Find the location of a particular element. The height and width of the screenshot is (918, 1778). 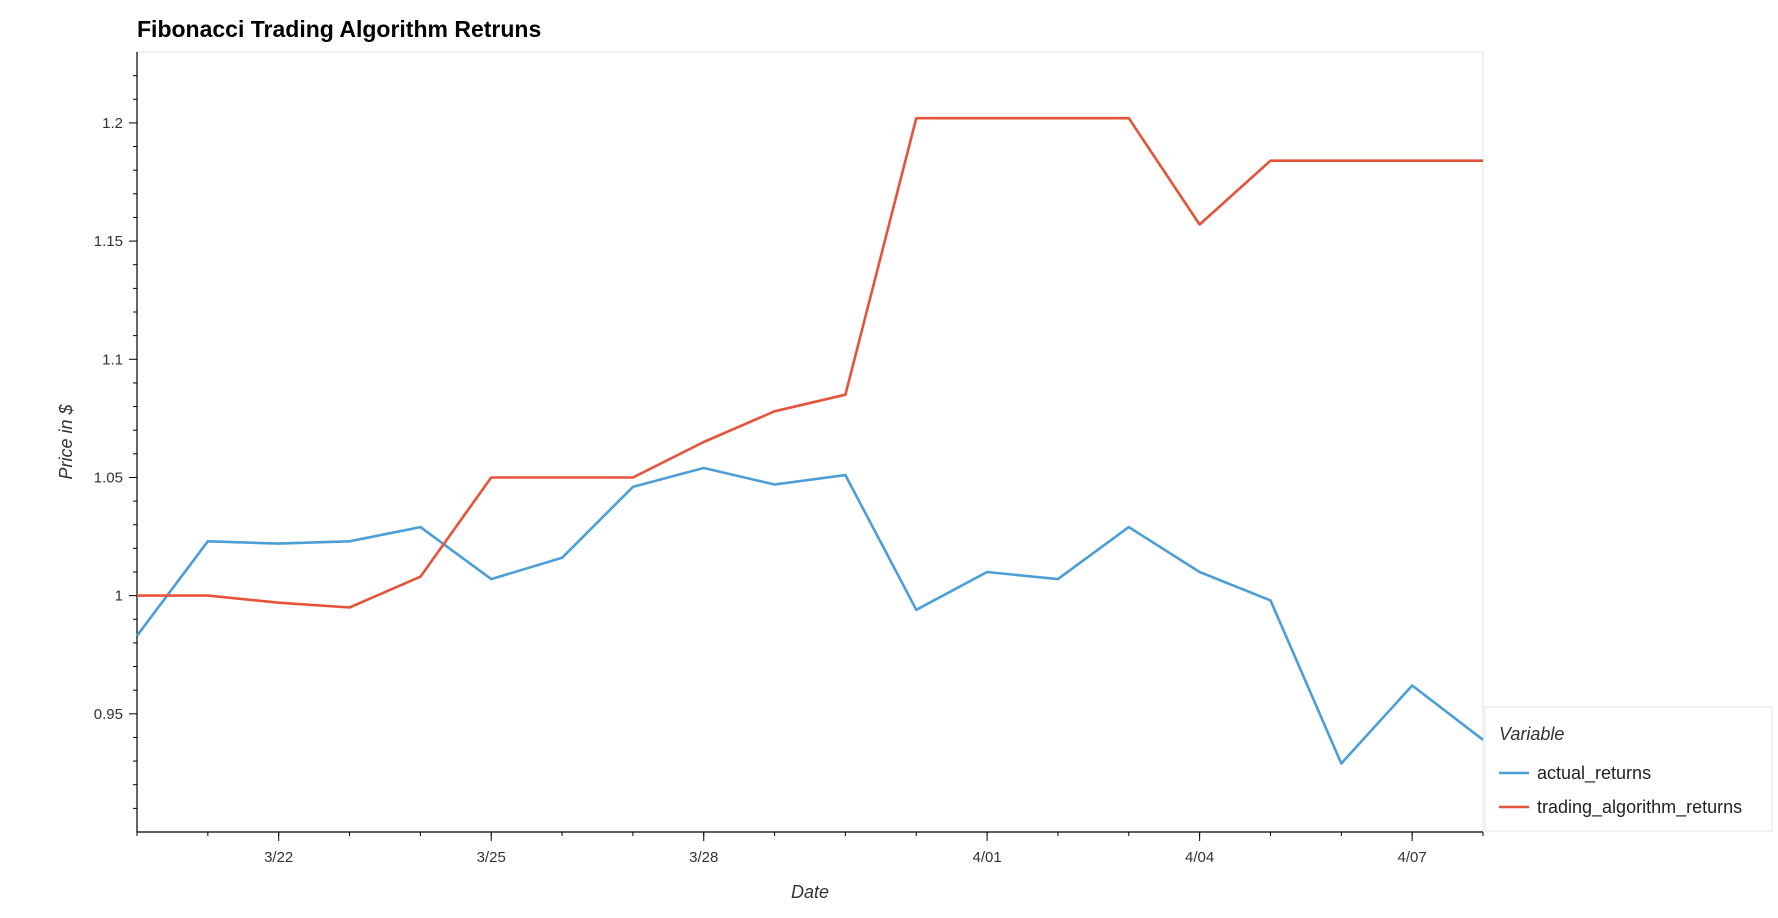

y-tick-label: 1.2 is located at coordinates (112, 123).